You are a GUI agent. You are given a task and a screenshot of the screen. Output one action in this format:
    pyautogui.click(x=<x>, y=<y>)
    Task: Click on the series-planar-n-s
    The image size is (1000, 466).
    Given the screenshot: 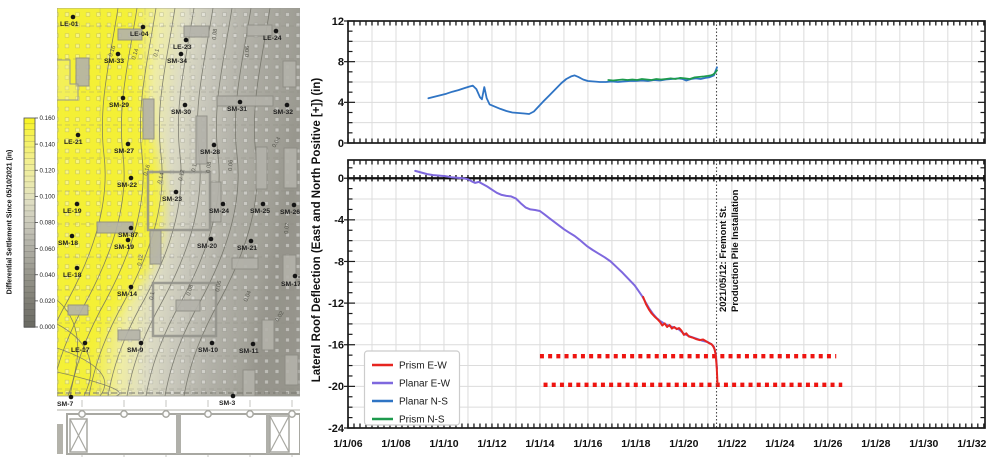 What is the action you would take?
    pyautogui.click(x=572, y=90)
    